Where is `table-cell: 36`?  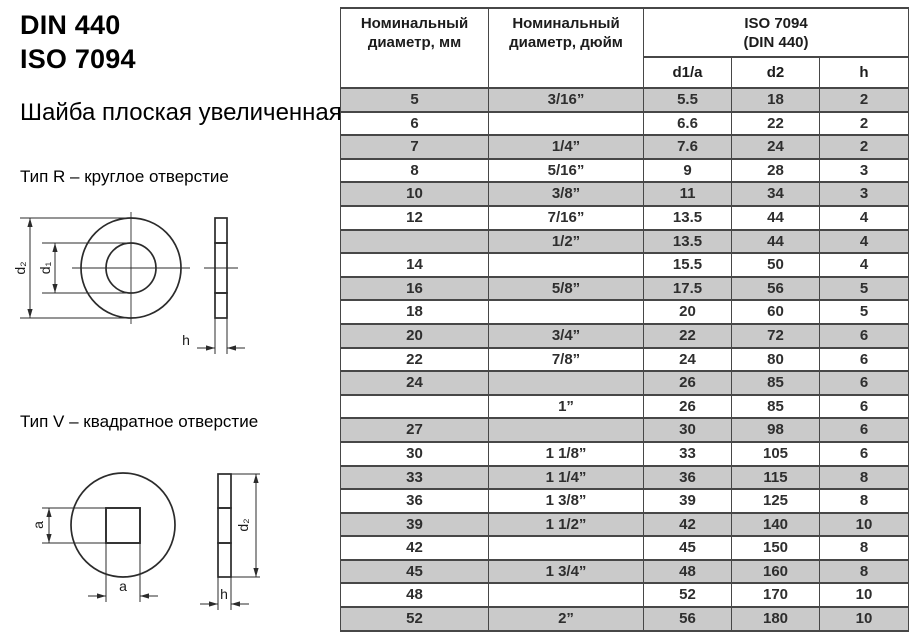
table-cell: 36 is located at coordinates (414, 501).